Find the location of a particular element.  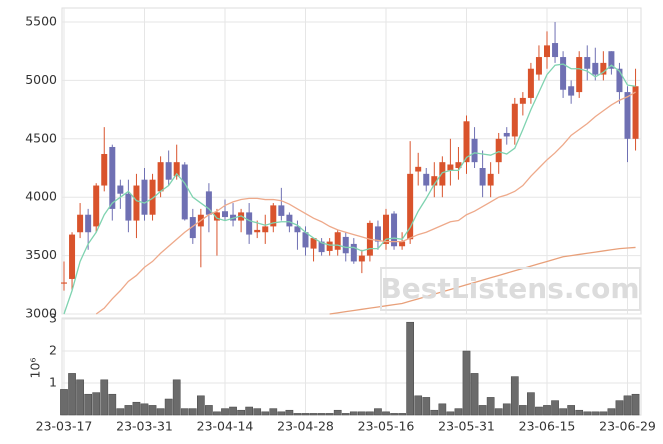

y-tick-label: 5500 is located at coordinates (41, 21).